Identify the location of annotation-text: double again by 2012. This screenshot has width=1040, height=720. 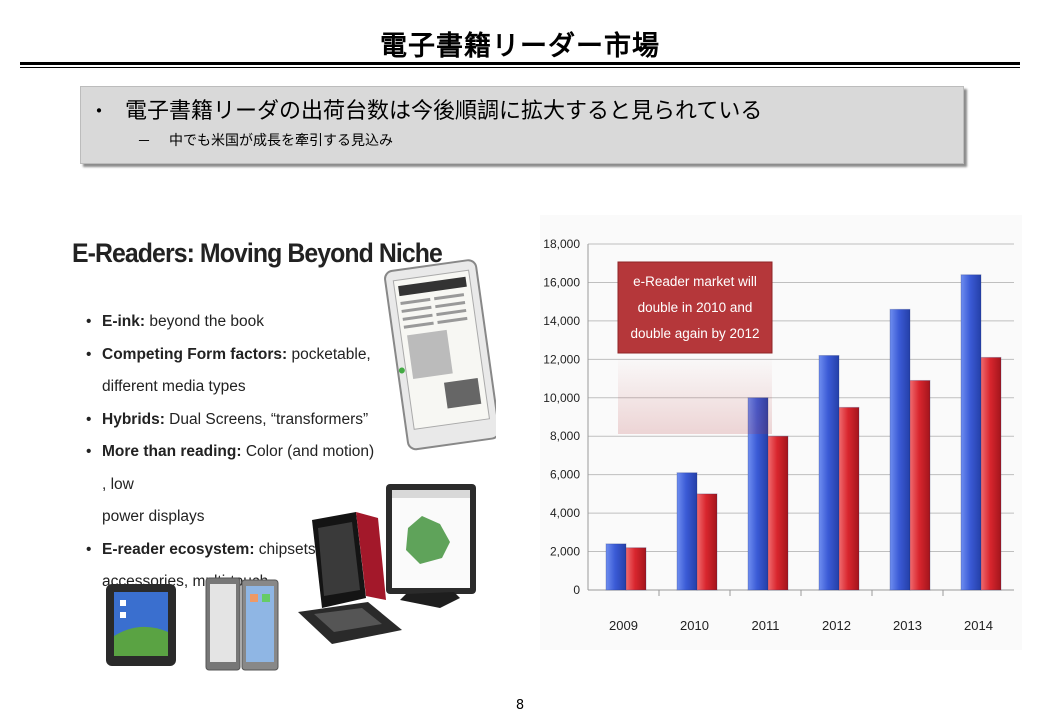
(694, 333).